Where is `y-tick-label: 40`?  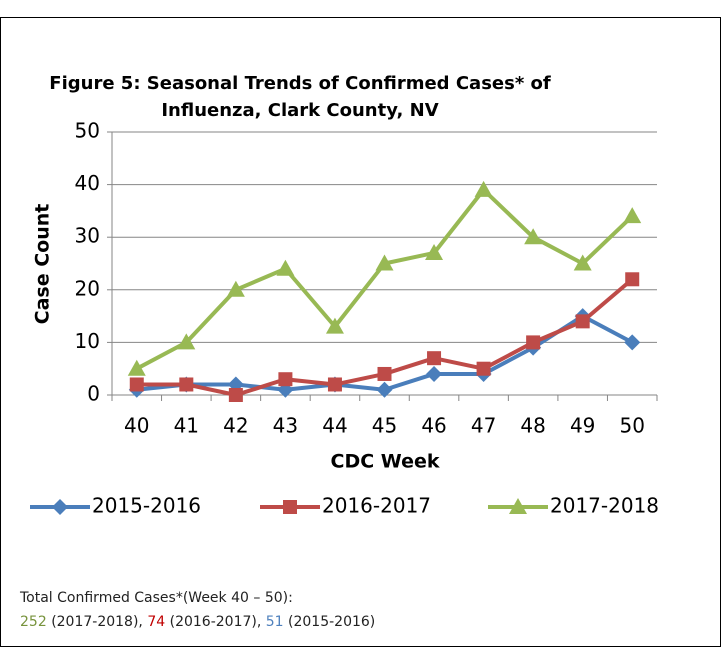
y-tick-label: 40 is located at coordinates (87, 183).